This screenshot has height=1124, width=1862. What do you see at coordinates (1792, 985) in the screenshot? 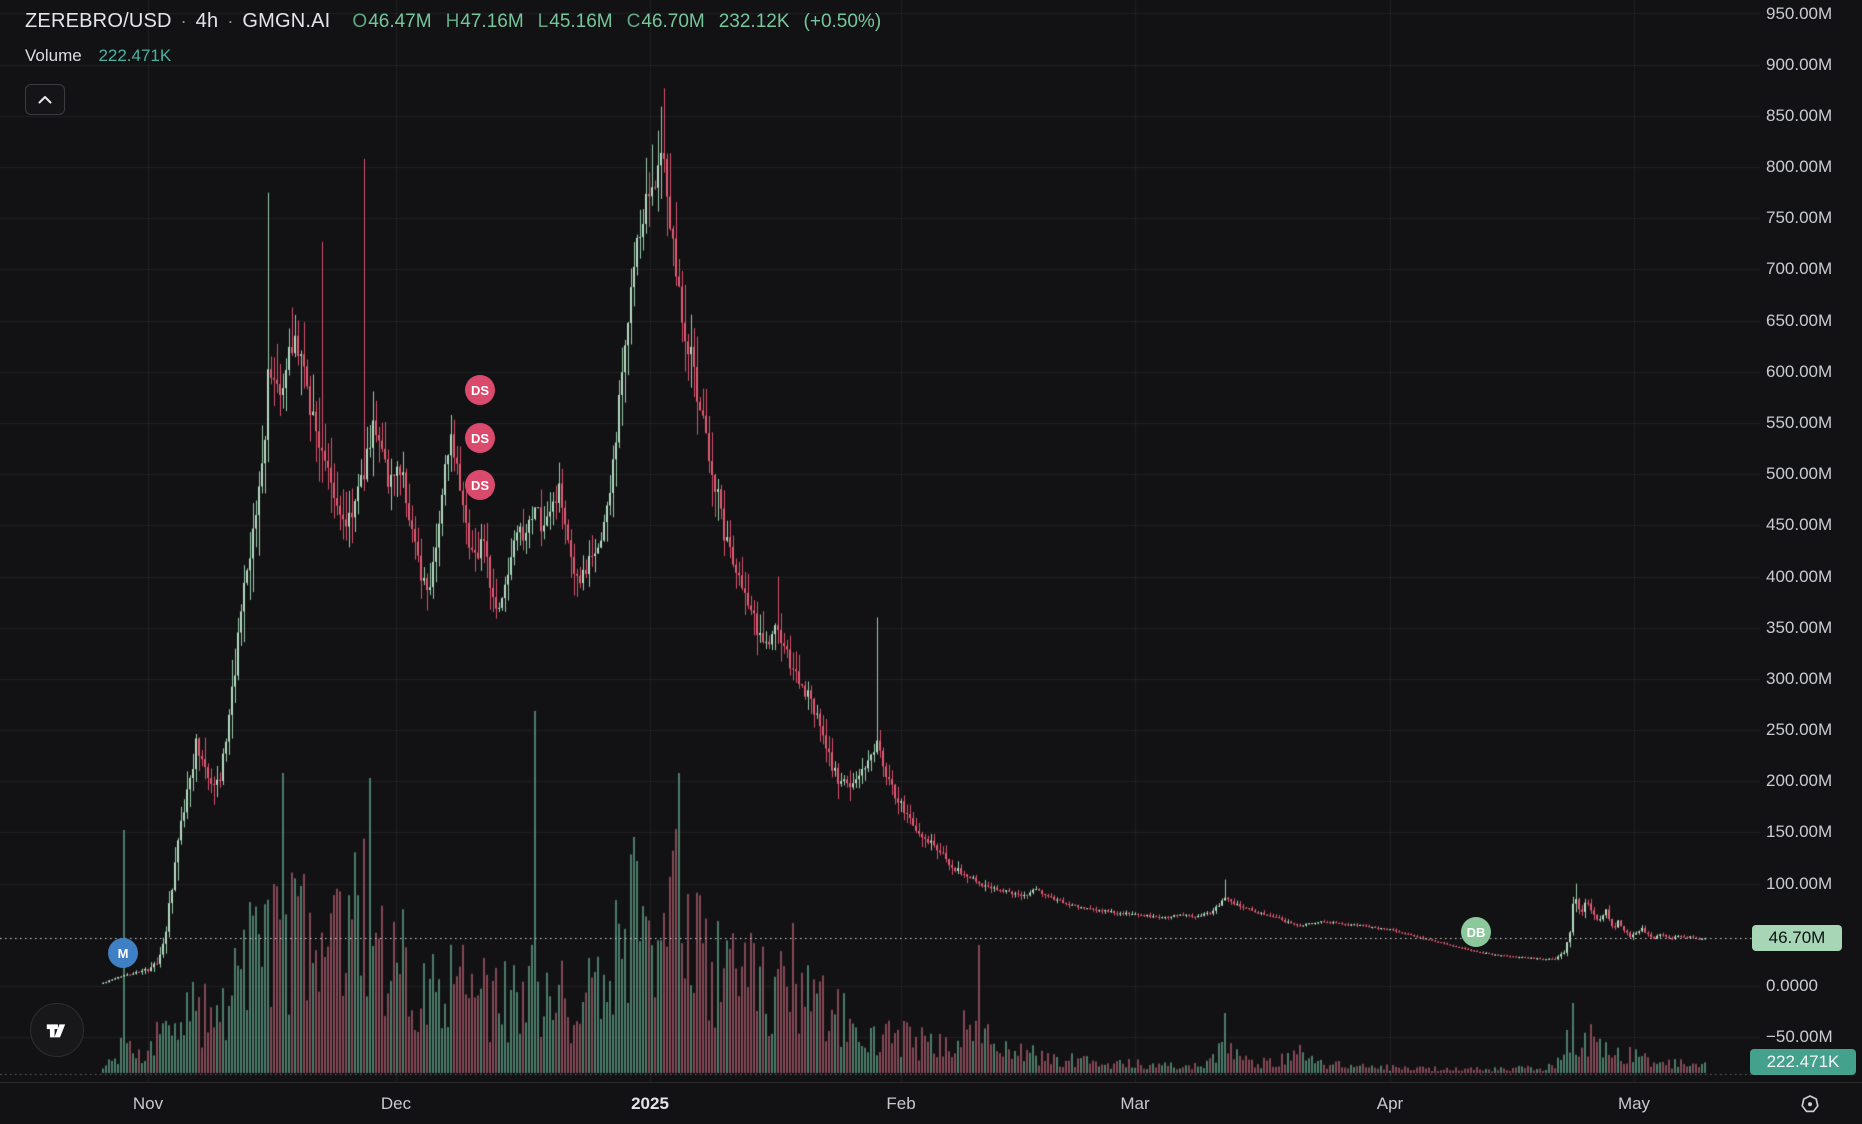
I see `price-tick-label: 0.0000` at bounding box center [1792, 985].